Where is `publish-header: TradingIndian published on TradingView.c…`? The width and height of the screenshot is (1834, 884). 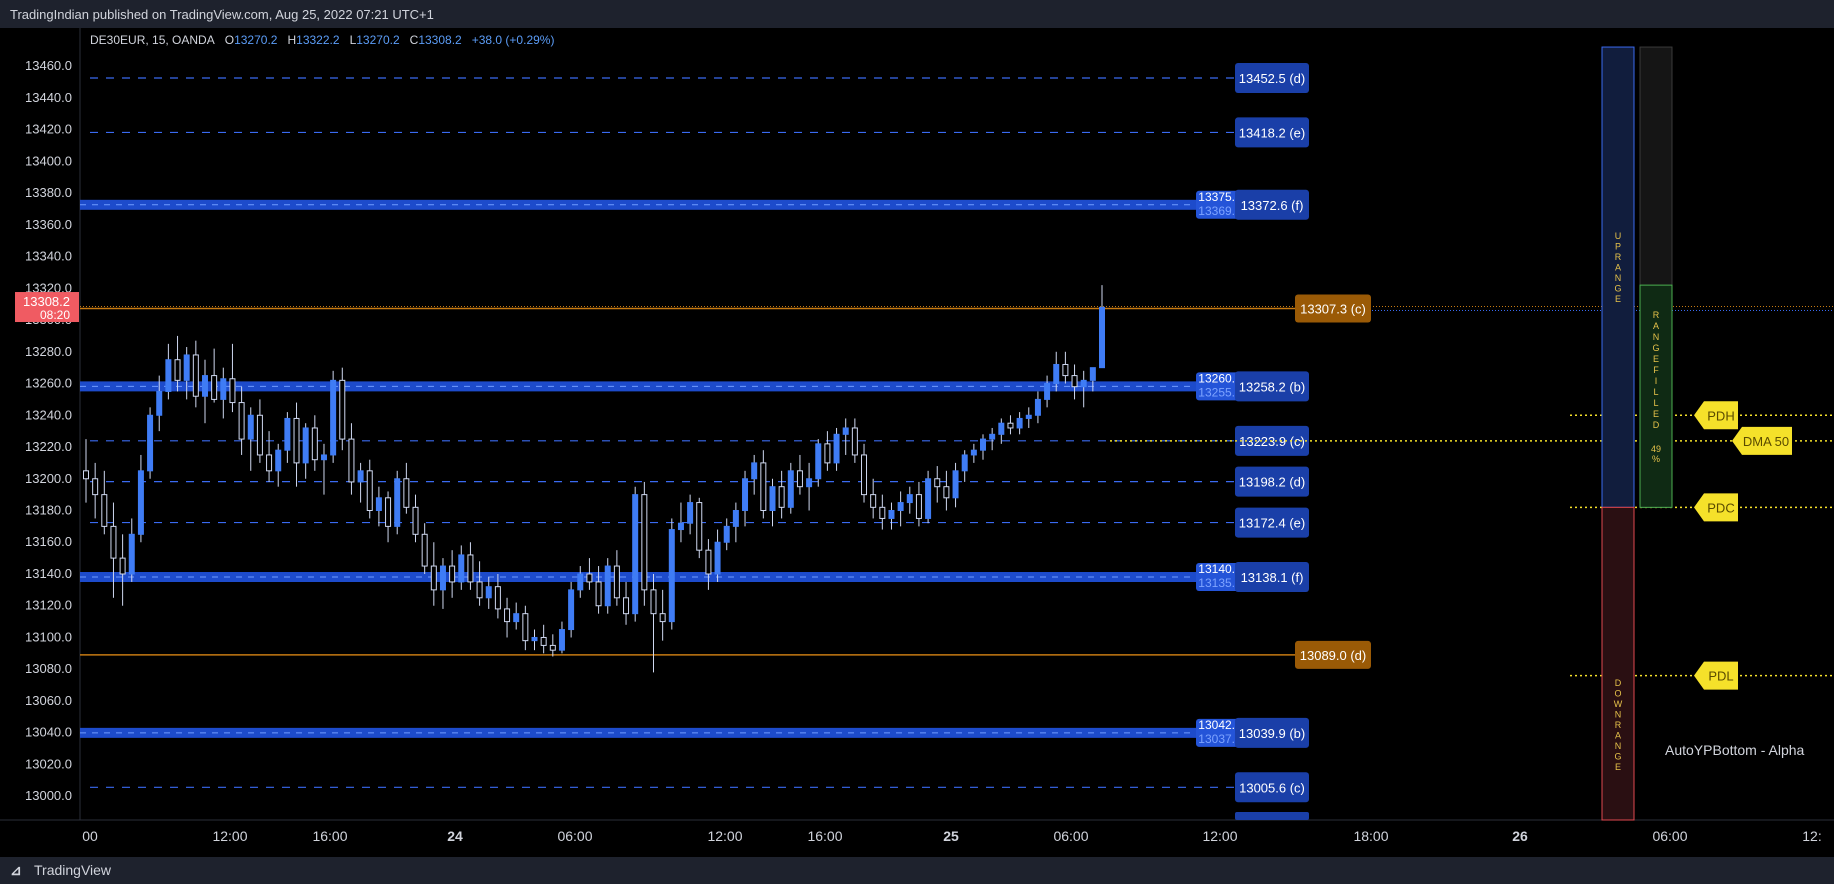 publish-header: TradingIndian published on TradingView.c… is located at coordinates (917, 14).